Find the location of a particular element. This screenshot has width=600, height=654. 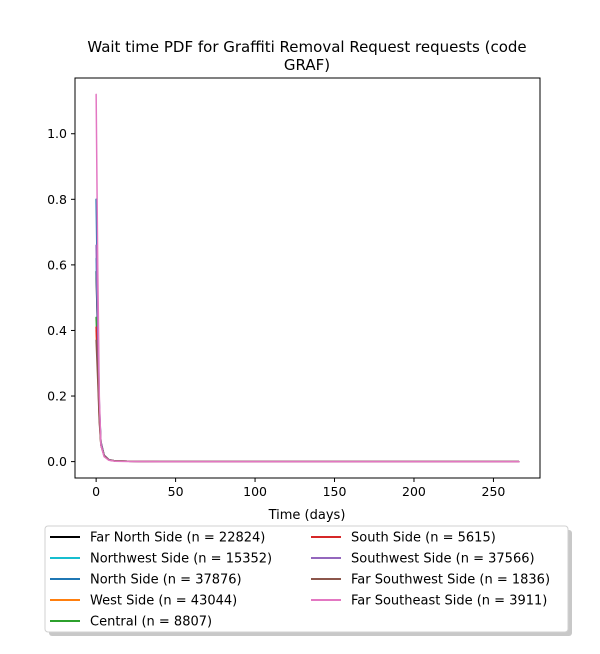

legend-label-4: West Side (n = 43044) is located at coordinates (163, 601).